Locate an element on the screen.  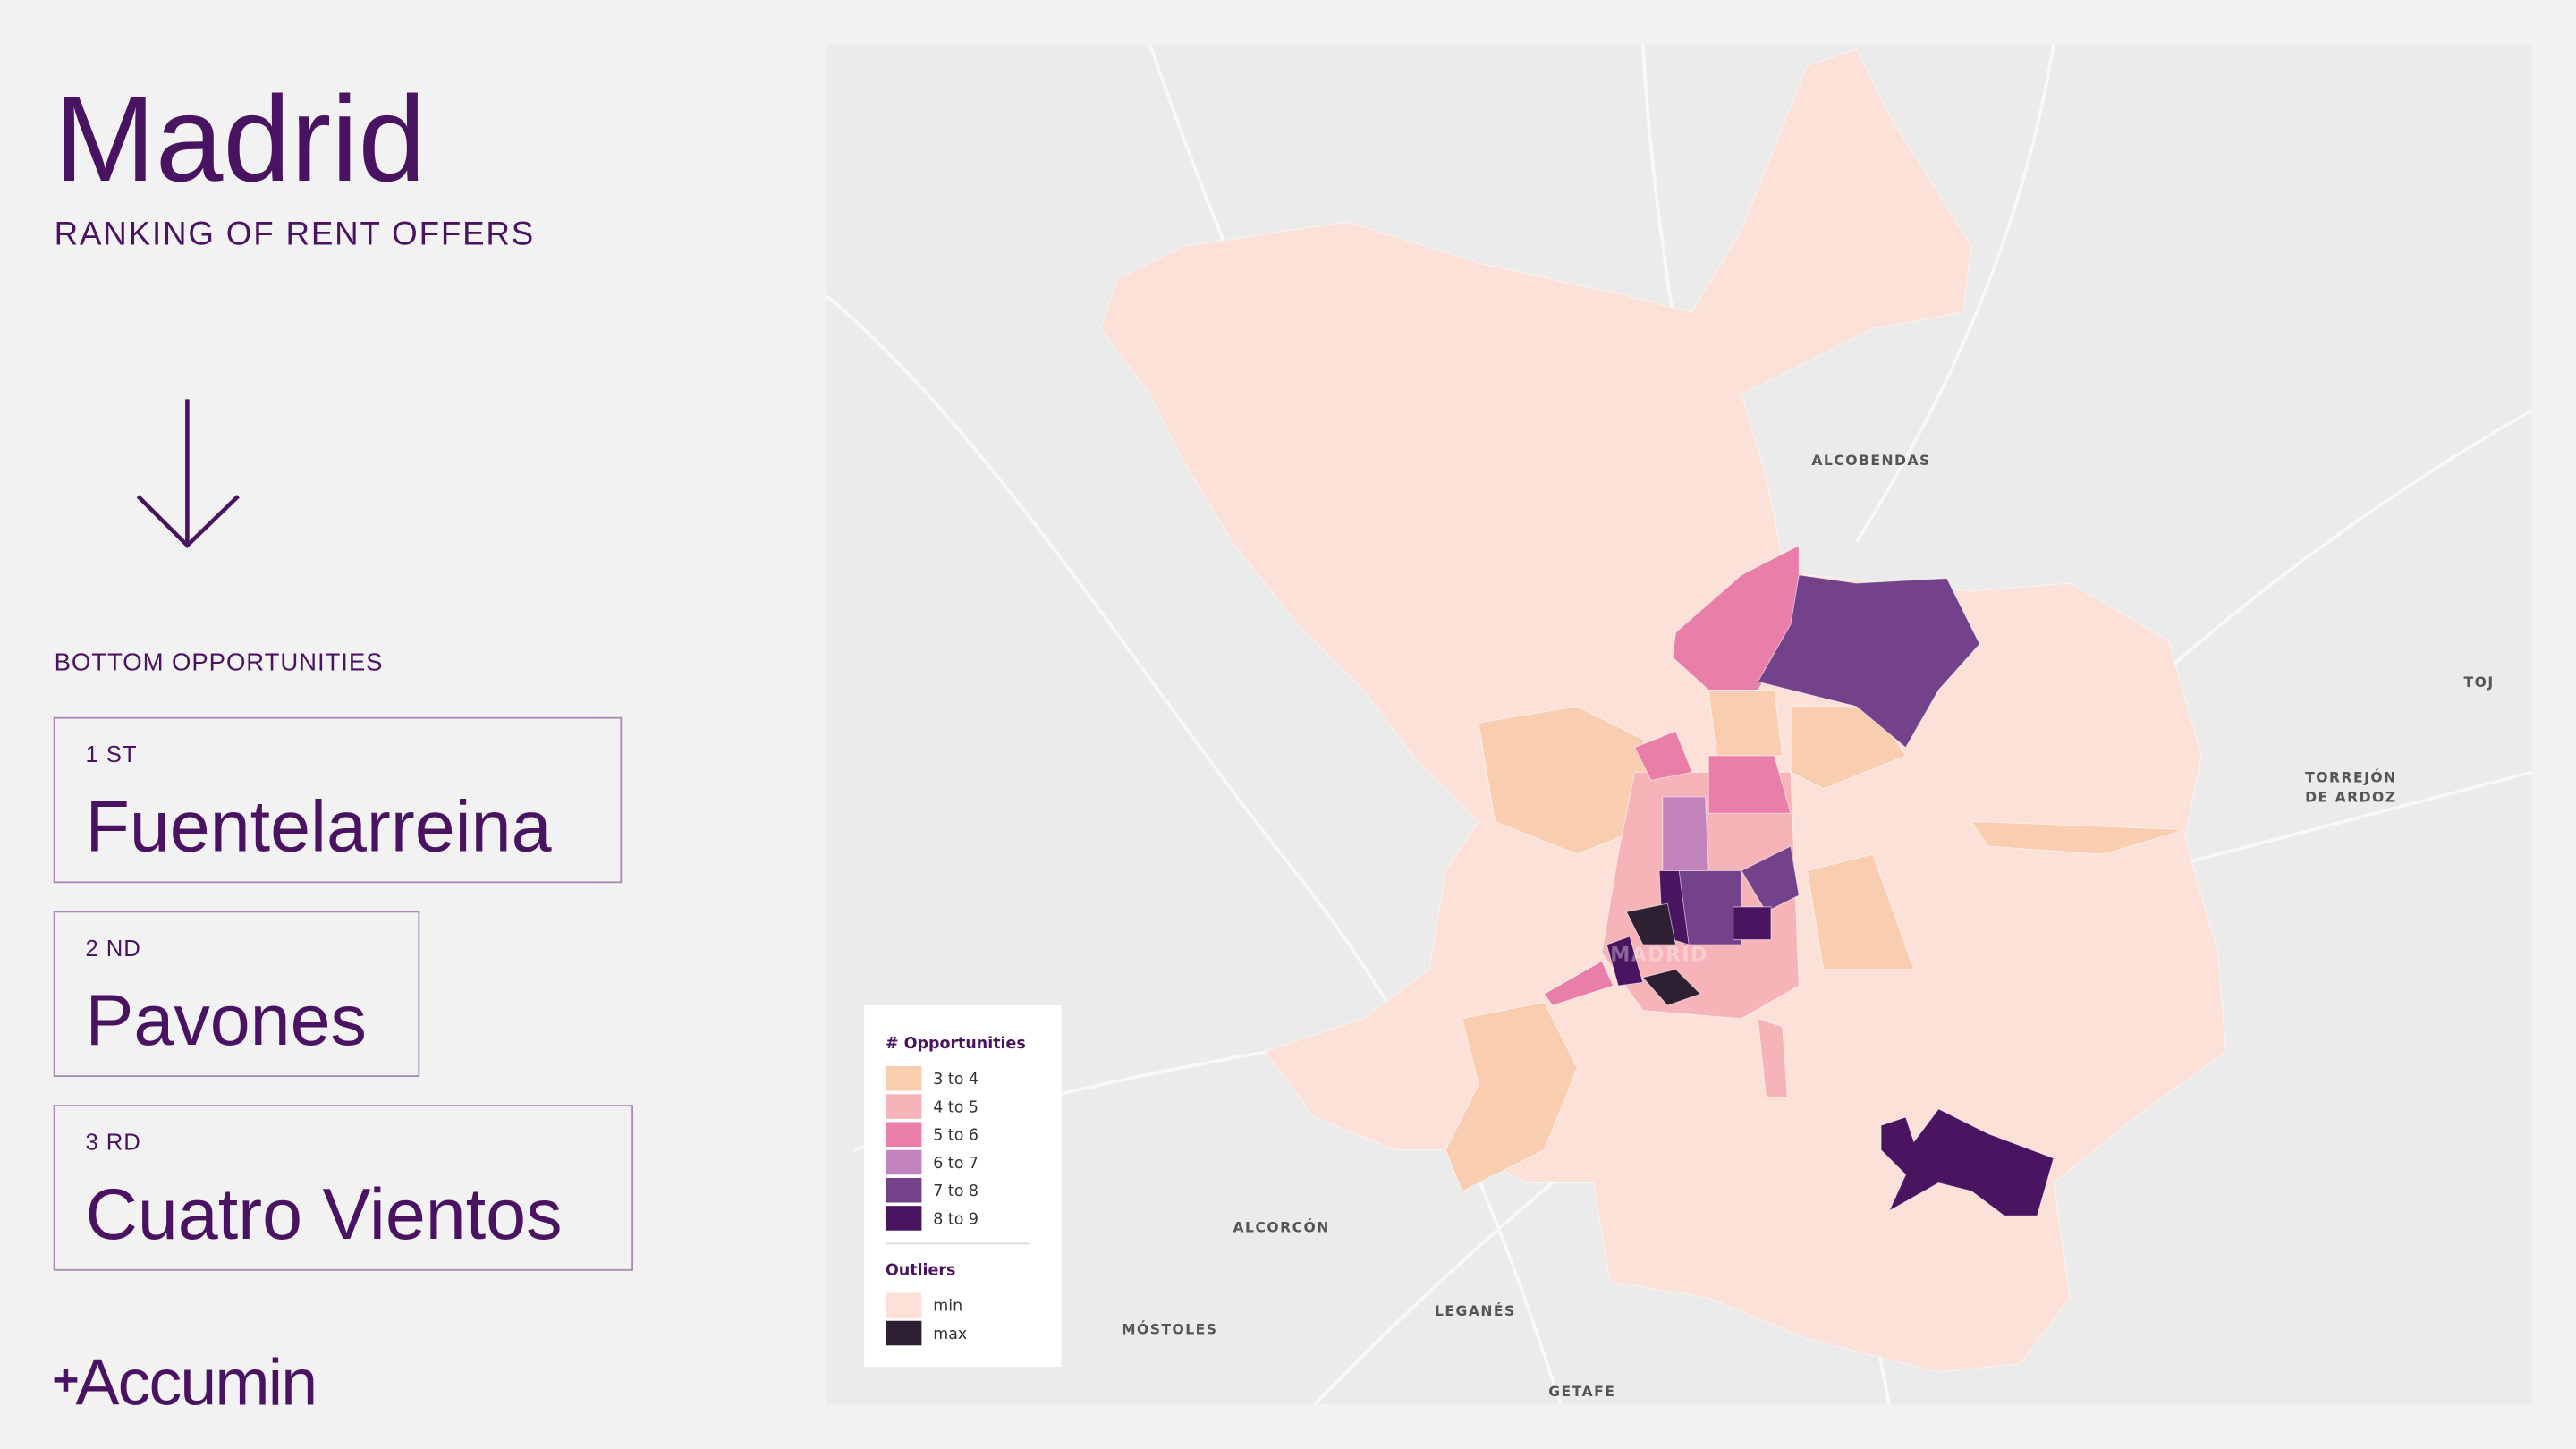
map-label: DE ARDOZ is located at coordinates (2350, 797).